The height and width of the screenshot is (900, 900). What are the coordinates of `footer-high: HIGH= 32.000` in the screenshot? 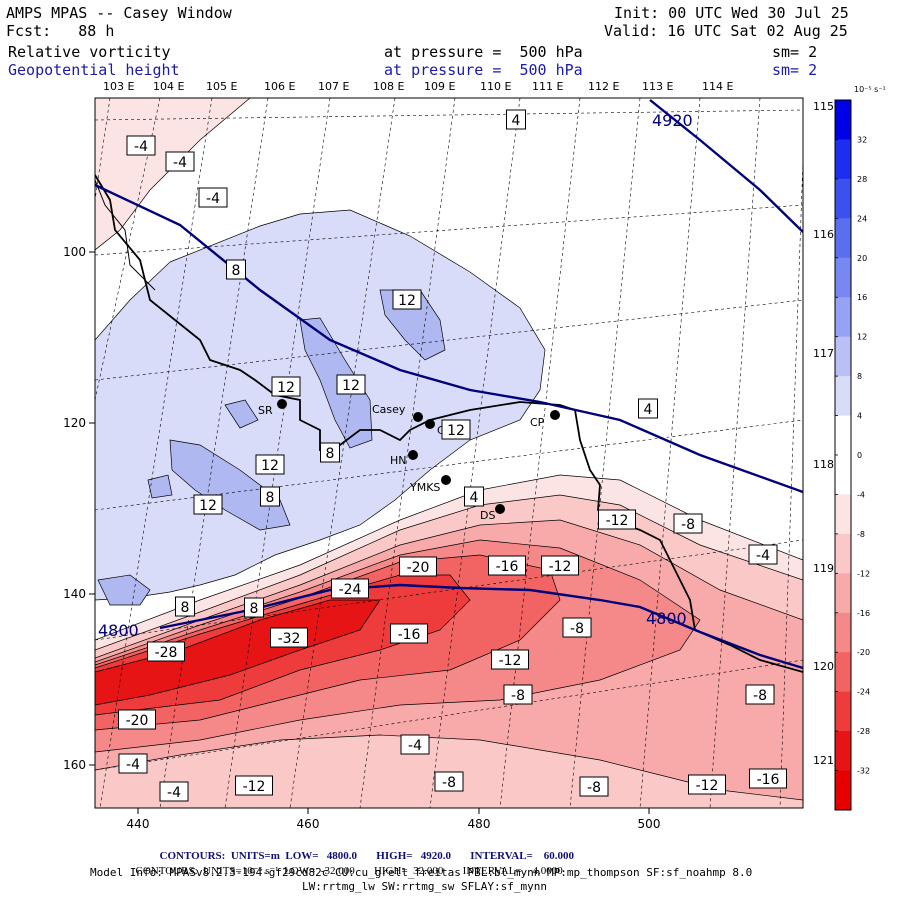 It's located at (408, 871).